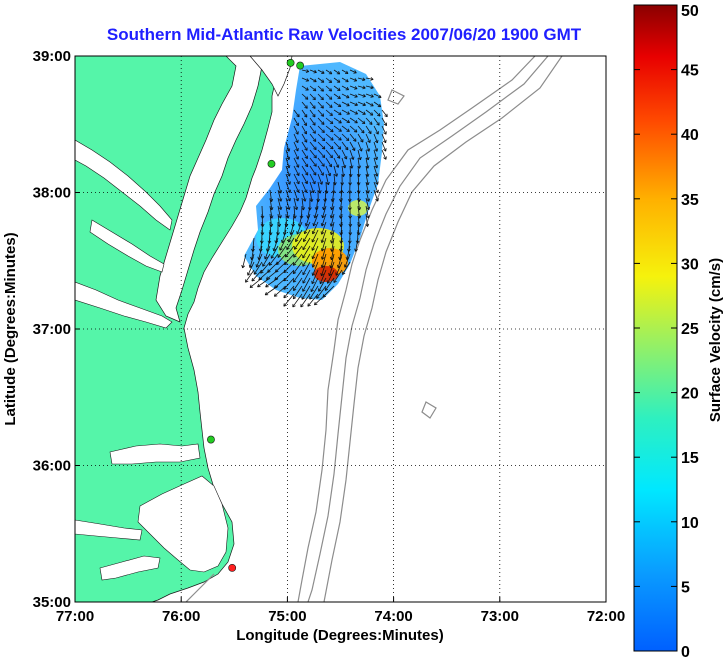  I want to click on y-axis-label: Latitude (Degrees:Minutes), so click(10, 328).